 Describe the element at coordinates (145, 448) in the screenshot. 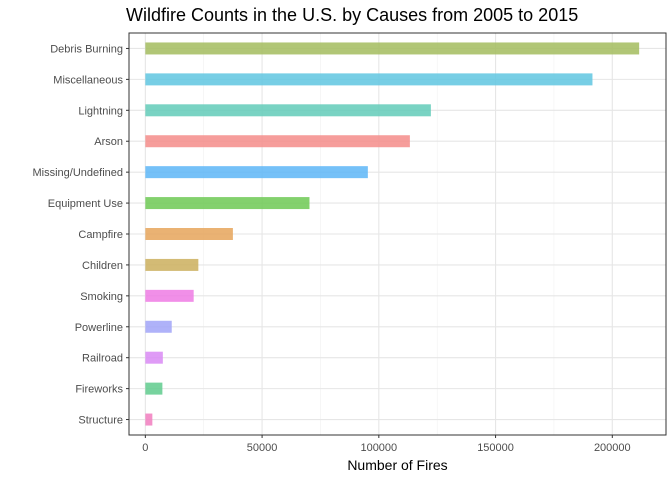

I see `x-tick-label: 0` at that location.